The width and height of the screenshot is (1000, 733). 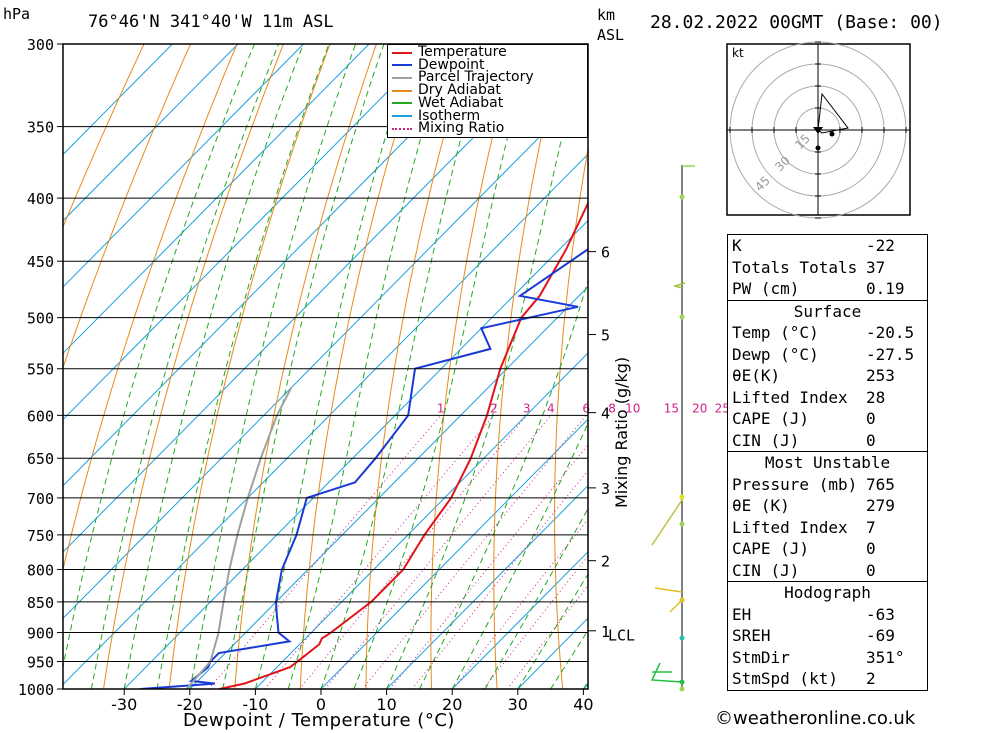 I want to click on surface-cin-label: CIN (J), so click(x=766, y=440).